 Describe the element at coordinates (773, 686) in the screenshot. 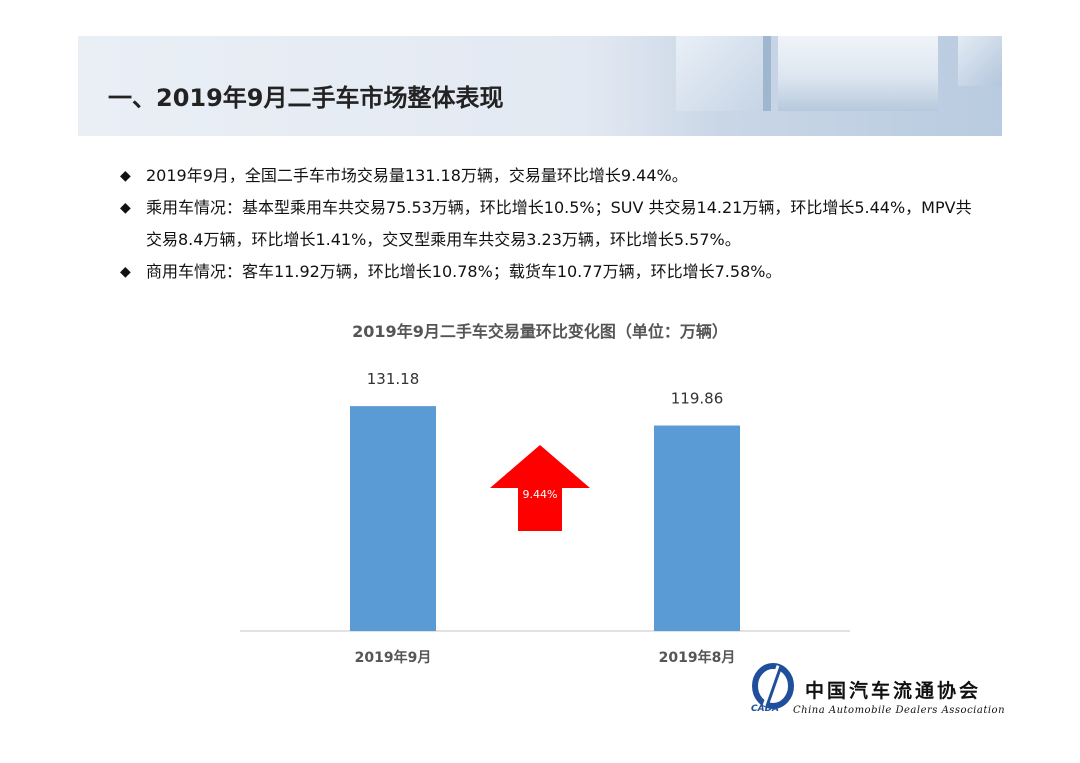

I see `cada-emblem-icon` at that location.